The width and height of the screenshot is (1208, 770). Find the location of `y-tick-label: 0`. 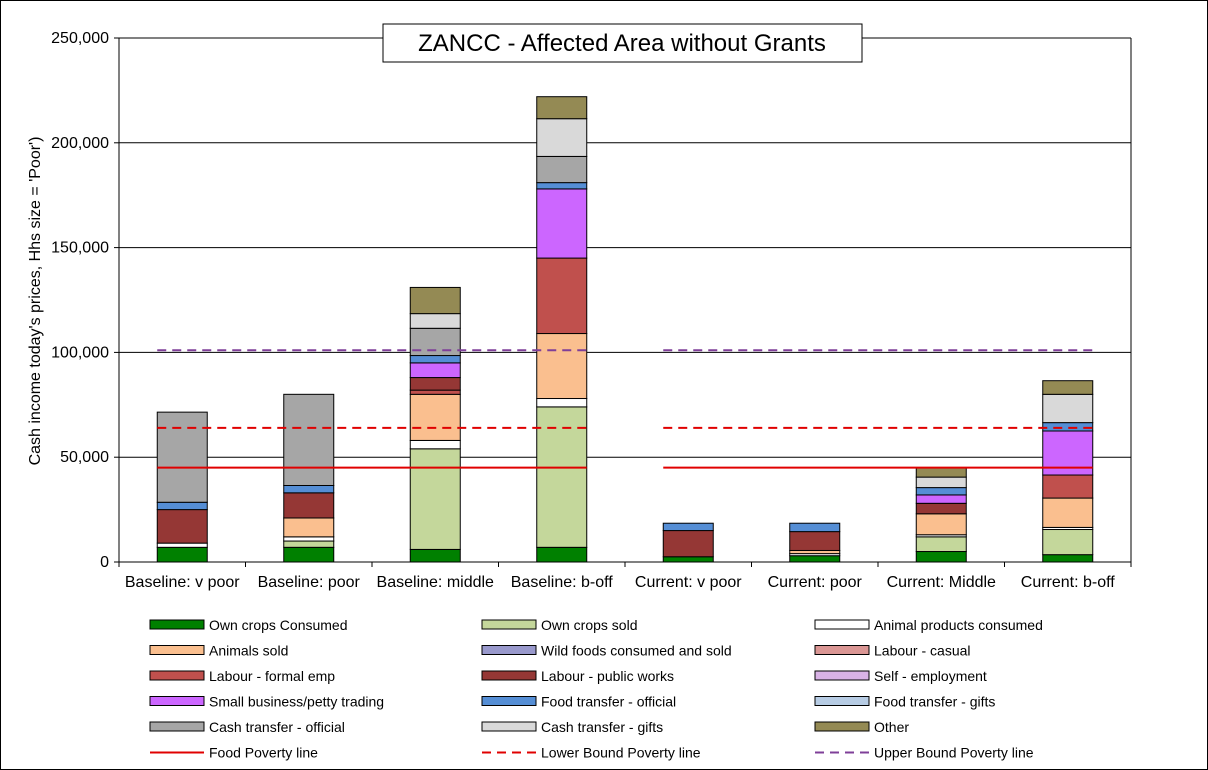

y-tick-label: 0 is located at coordinates (104, 562).